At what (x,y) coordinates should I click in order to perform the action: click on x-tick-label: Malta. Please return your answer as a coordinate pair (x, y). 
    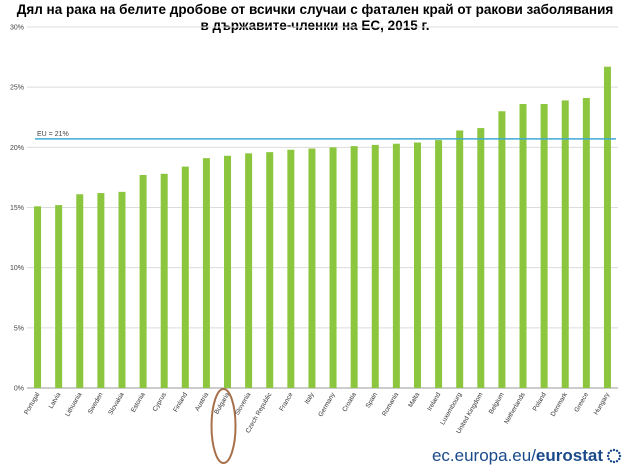
    Looking at the image, I should click on (414, 400).